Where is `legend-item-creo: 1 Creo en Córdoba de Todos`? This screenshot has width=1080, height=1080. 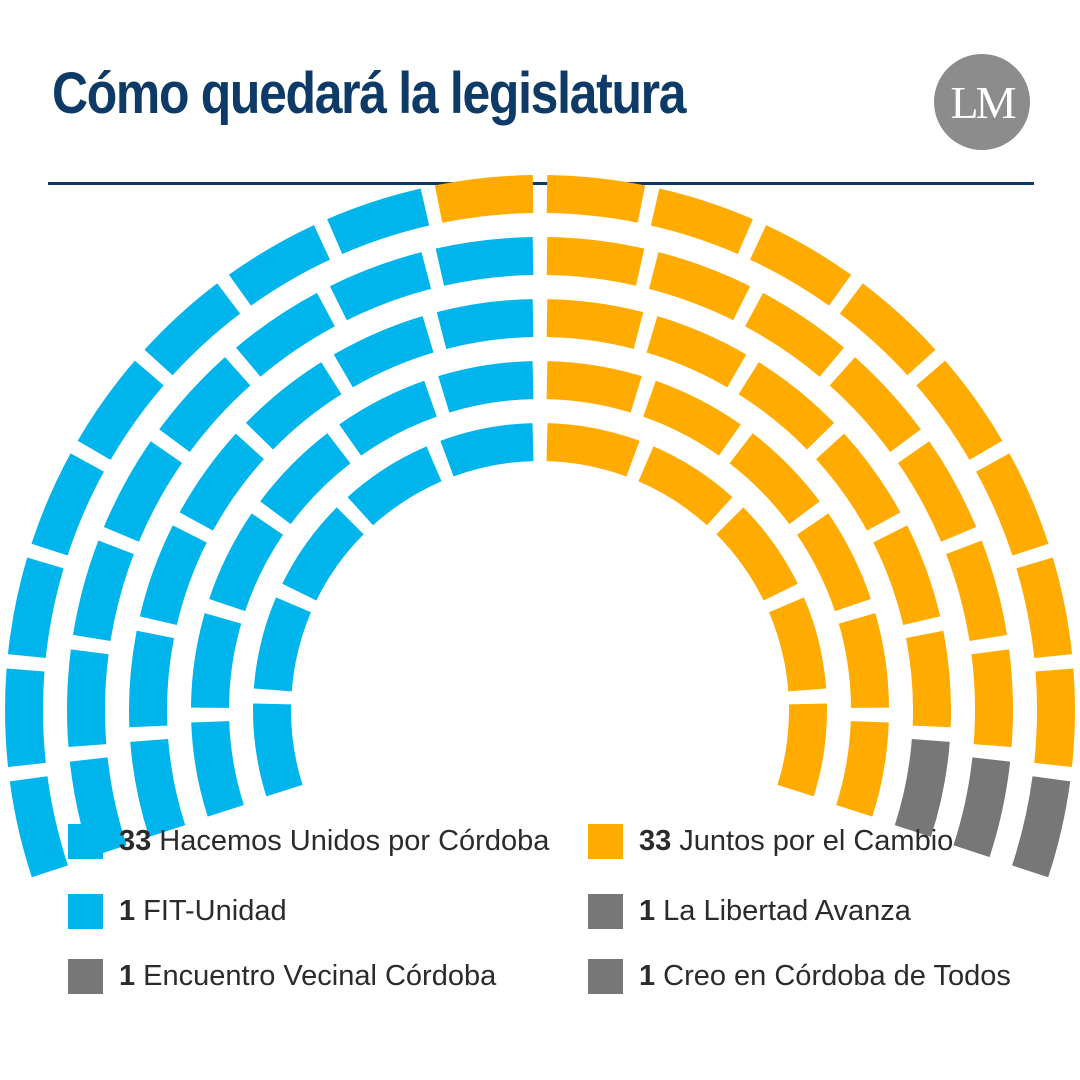 legend-item-creo: 1 Creo en Córdoba de Todos is located at coordinates (799, 976).